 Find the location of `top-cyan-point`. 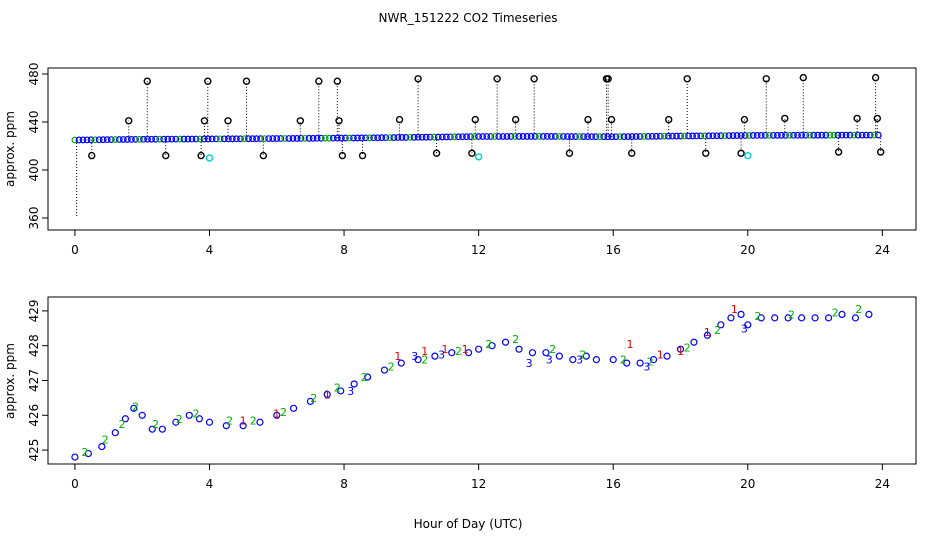

top-cyan-point is located at coordinates (478, 157).